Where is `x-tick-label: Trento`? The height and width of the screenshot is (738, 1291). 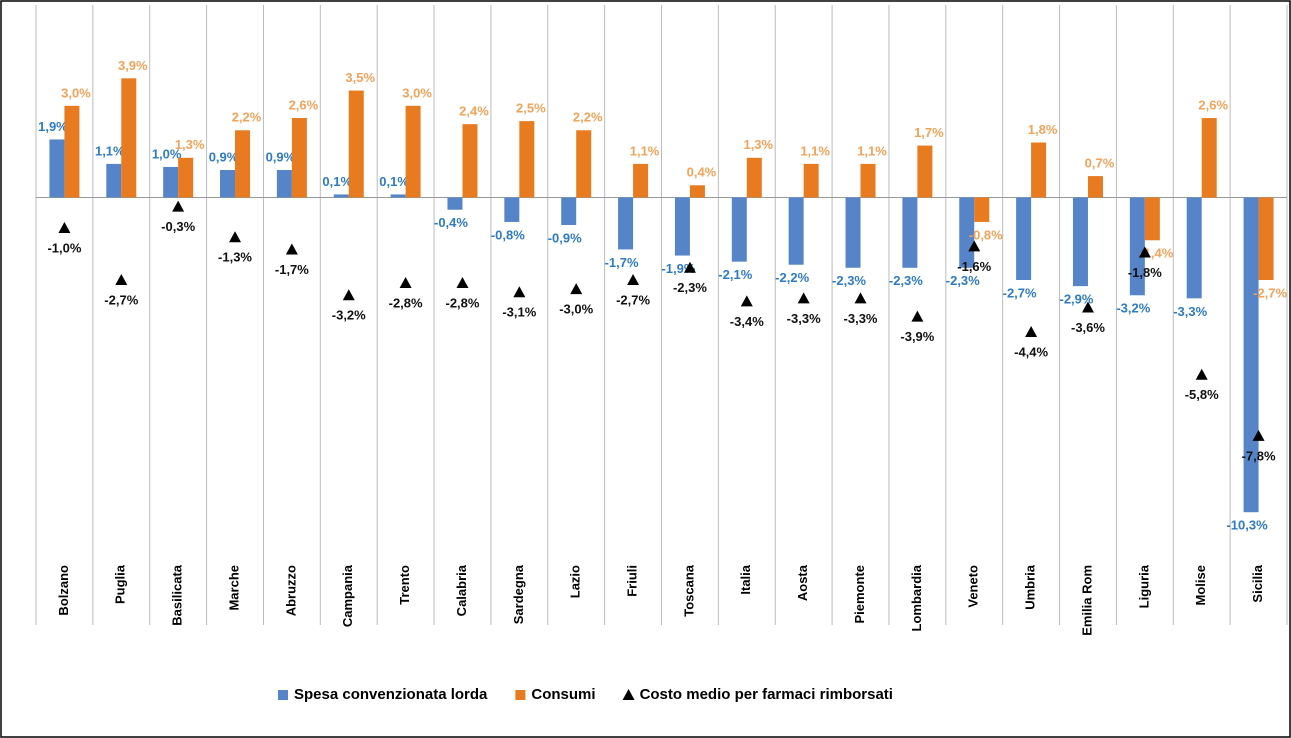 x-tick-label: Trento is located at coordinates (404, 585).